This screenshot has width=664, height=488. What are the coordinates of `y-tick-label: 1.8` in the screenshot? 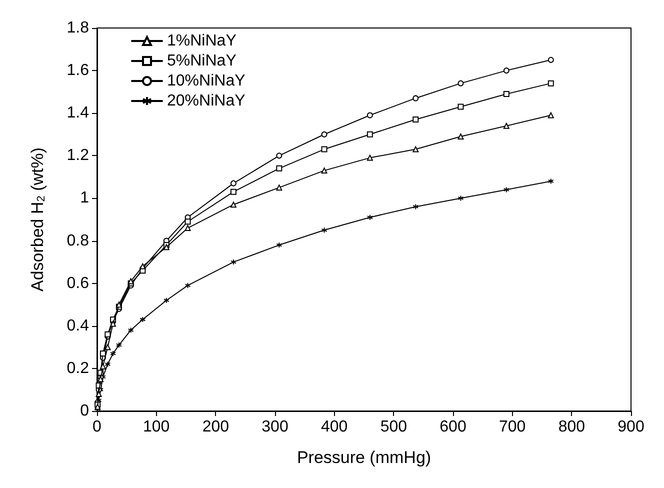 It's located at (78, 28).